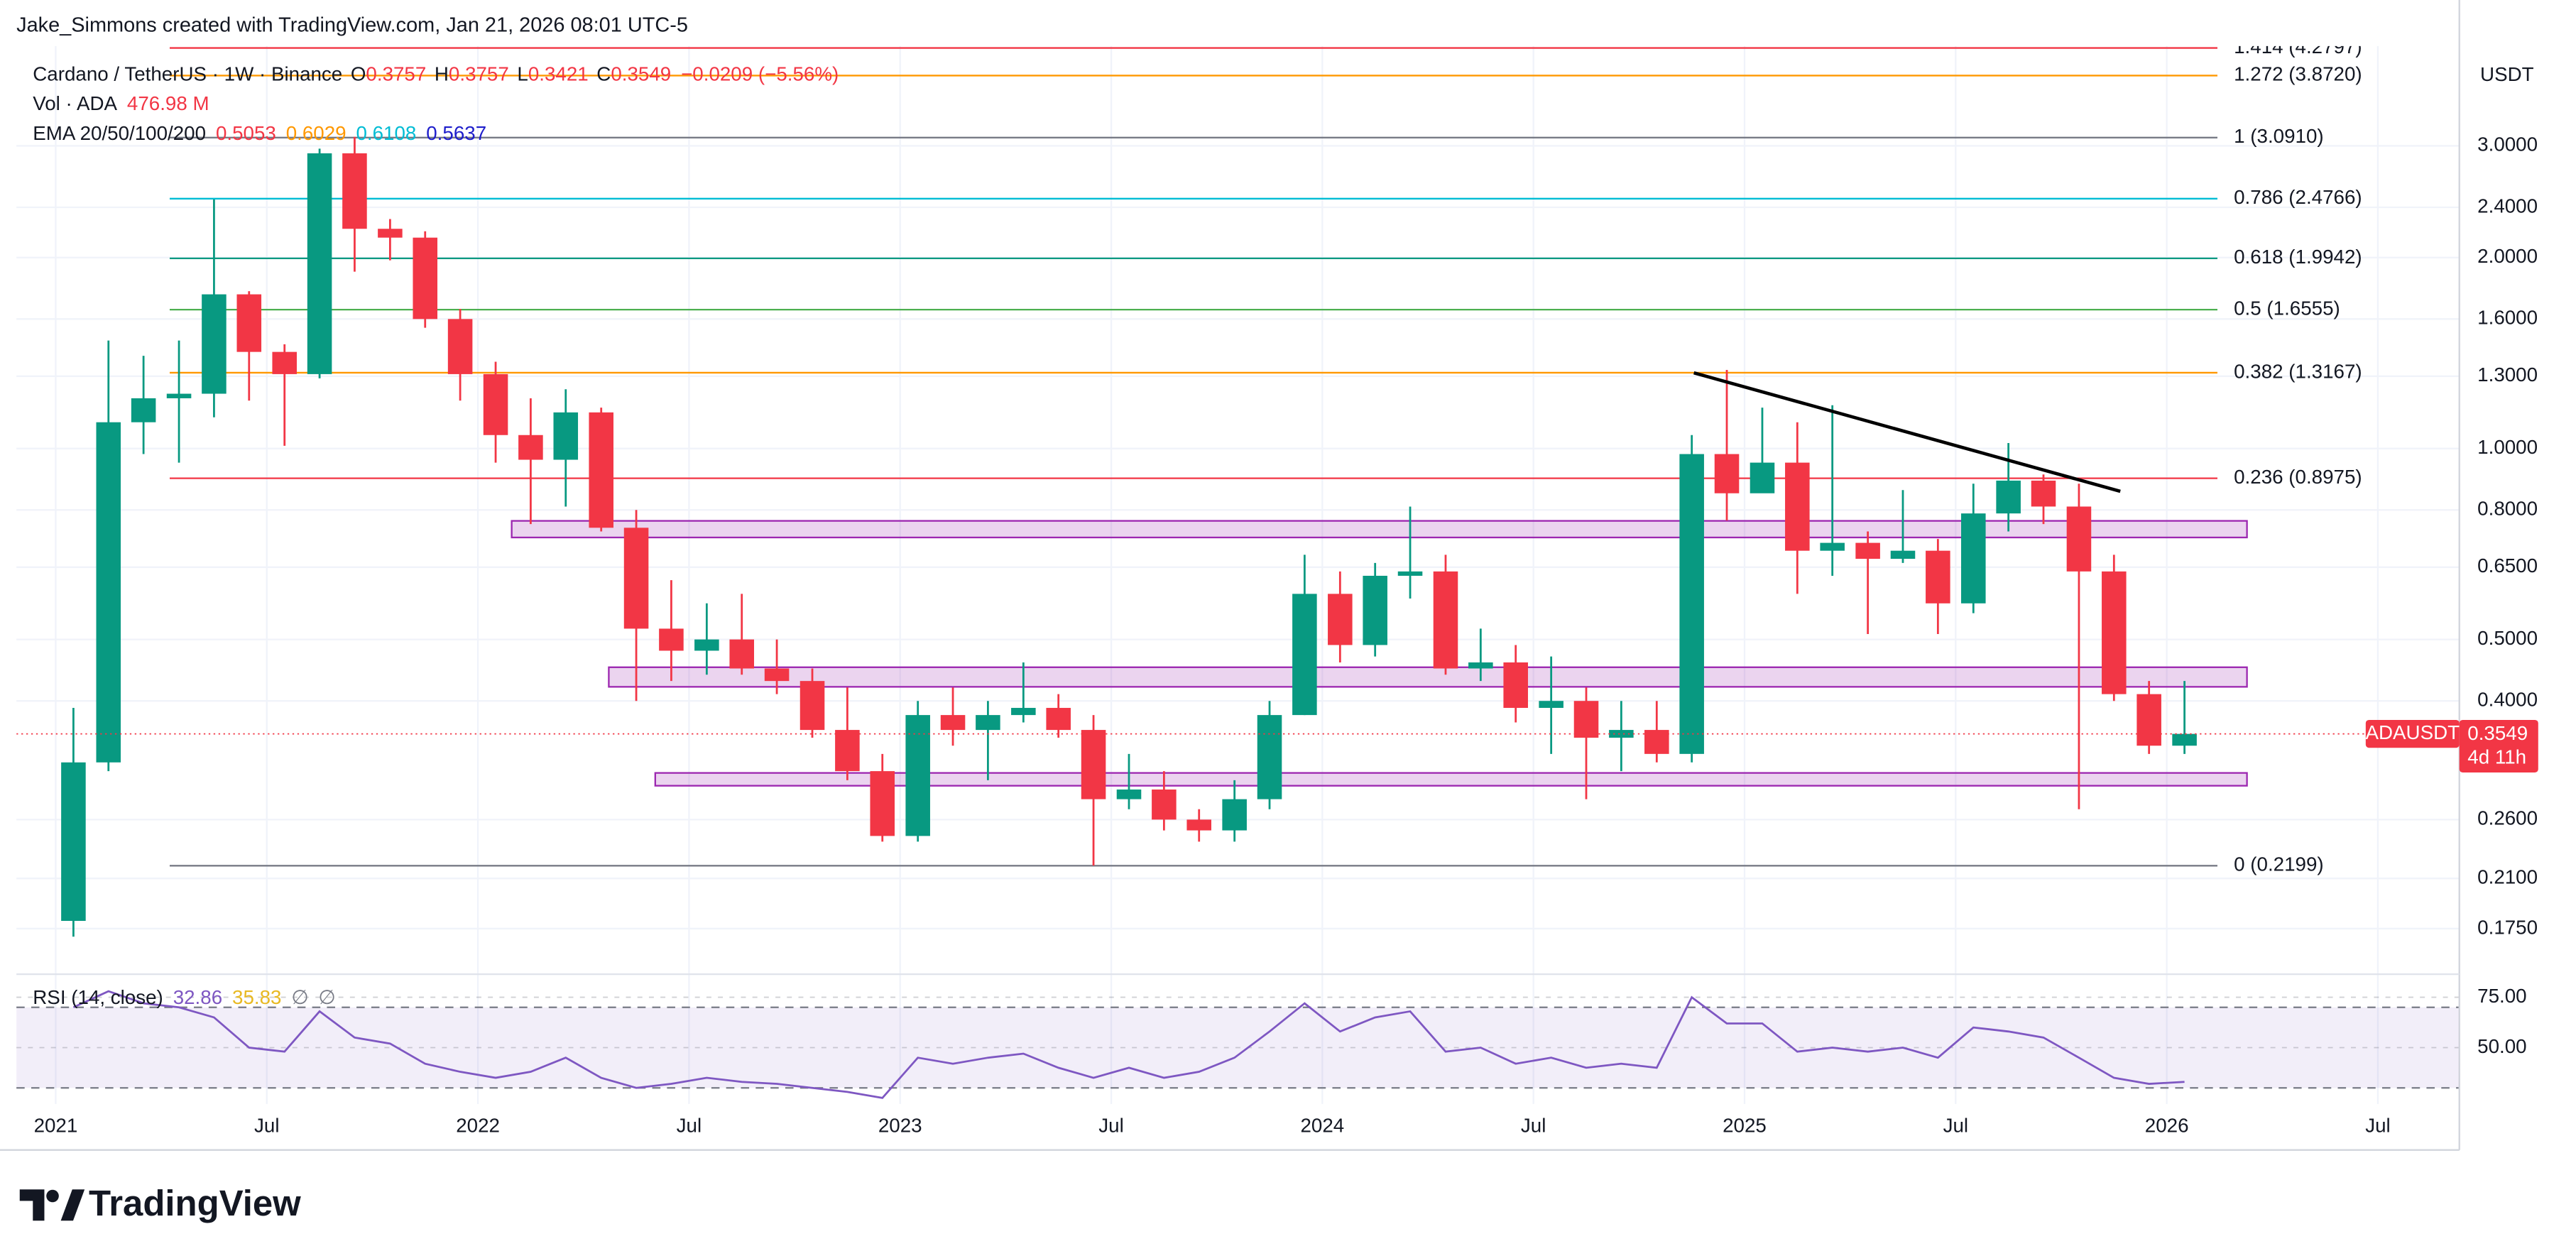 Image resolution: width=2576 pixels, height=1256 pixels. What do you see at coordinates (2279, 136) in the screenshot?
I see `fib-label: 1 (3.0910)` at bounding box center [2279, 136].